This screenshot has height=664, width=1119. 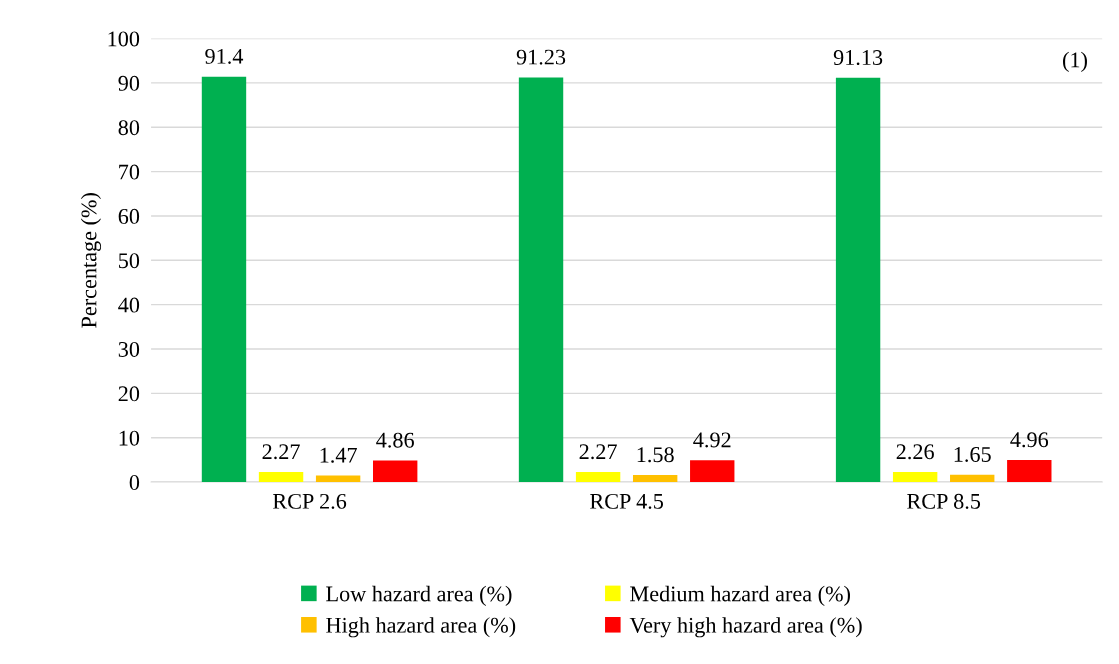 I want to click on data-label: 1.47, so click(x=338, y=455).